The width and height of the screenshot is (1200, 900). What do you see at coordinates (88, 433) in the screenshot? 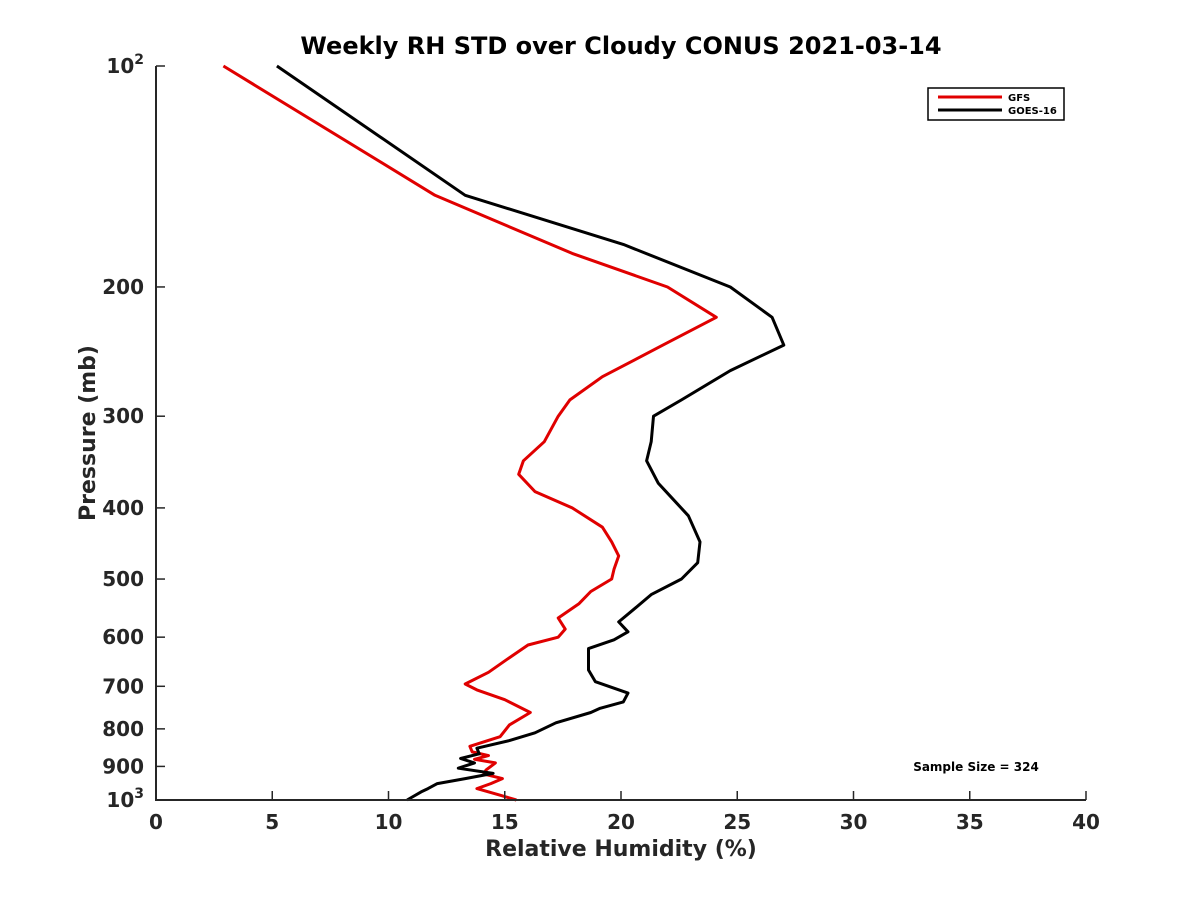
I see `y-axis-label: Pressure (mb)` at bounding box center [88, 433].